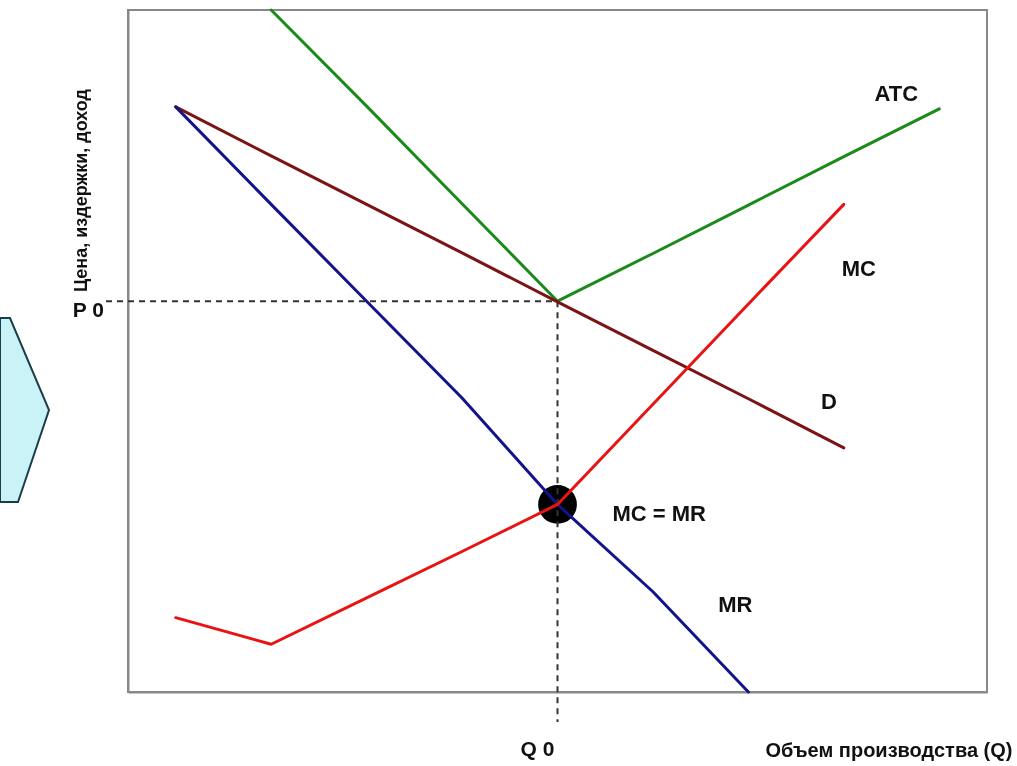  What do you see at coordinates (659, 514) in the screenshot?
I see `annotation: MC = MR` at bounding box center [659, 514].